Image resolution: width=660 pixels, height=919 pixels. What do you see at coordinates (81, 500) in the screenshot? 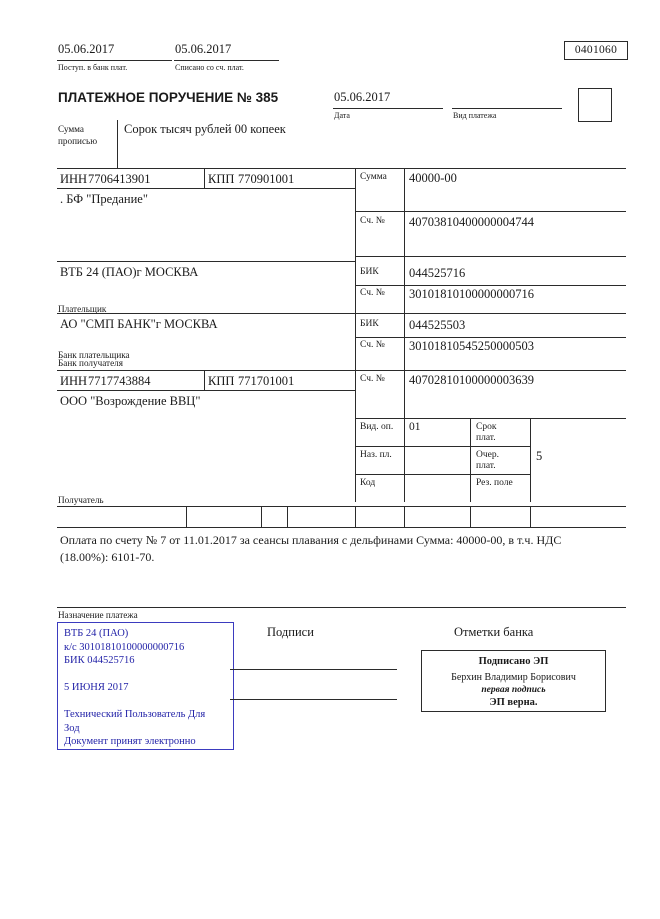
I see `payee-section-caption: Получатель` at bounding box center [81, 500].